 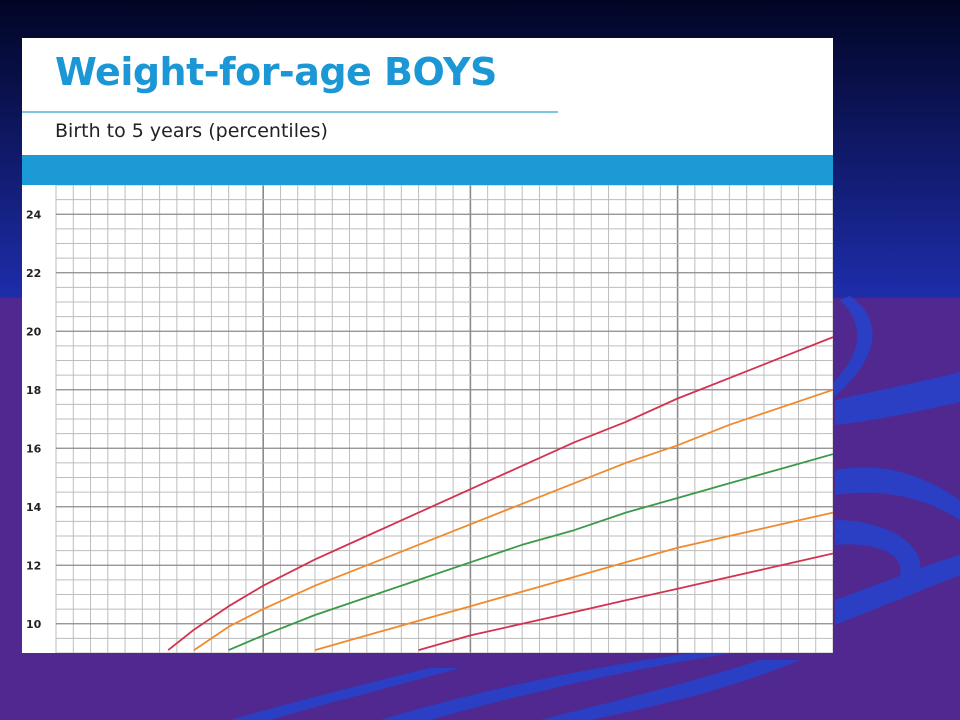 I want to click on y-tick-label: 18, so click(x=33, y=390).